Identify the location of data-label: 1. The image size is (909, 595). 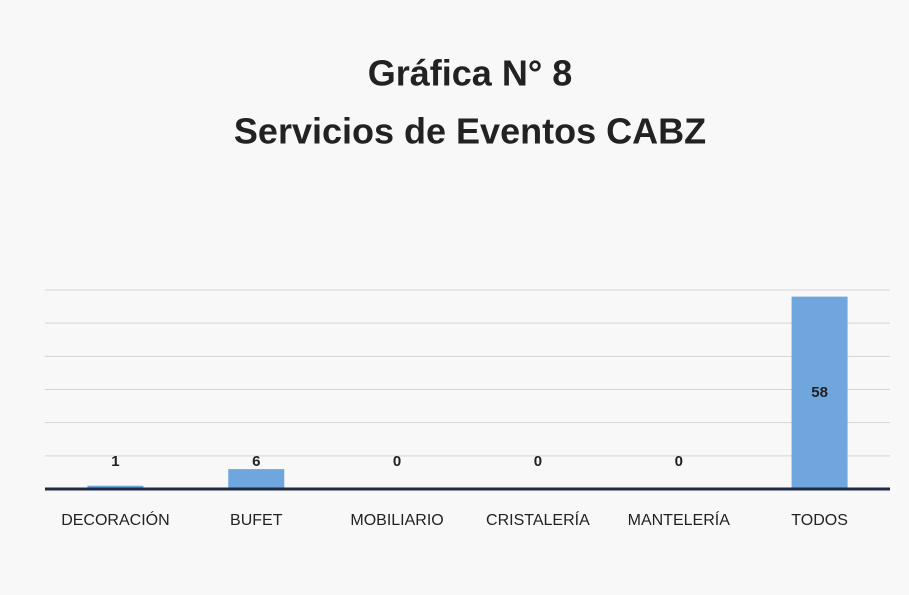
(115, 461).